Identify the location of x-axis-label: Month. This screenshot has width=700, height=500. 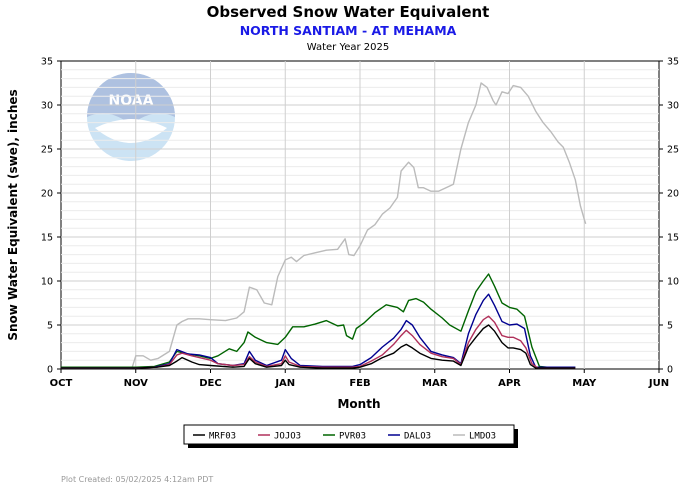
(358, 404).